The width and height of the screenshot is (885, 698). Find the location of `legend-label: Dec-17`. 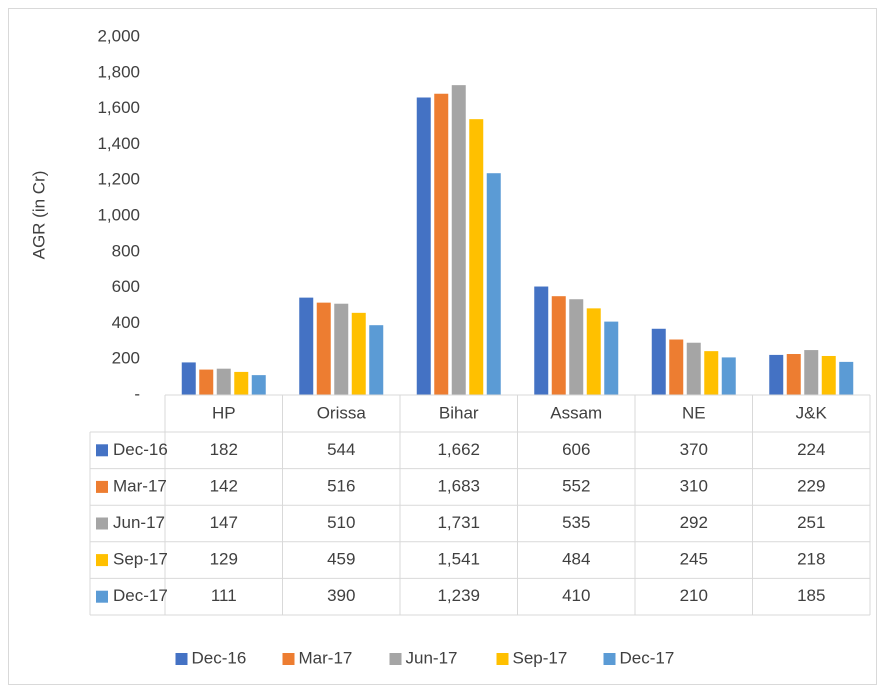

legend-label: Dec-17 is located at coordinates (647, 657).